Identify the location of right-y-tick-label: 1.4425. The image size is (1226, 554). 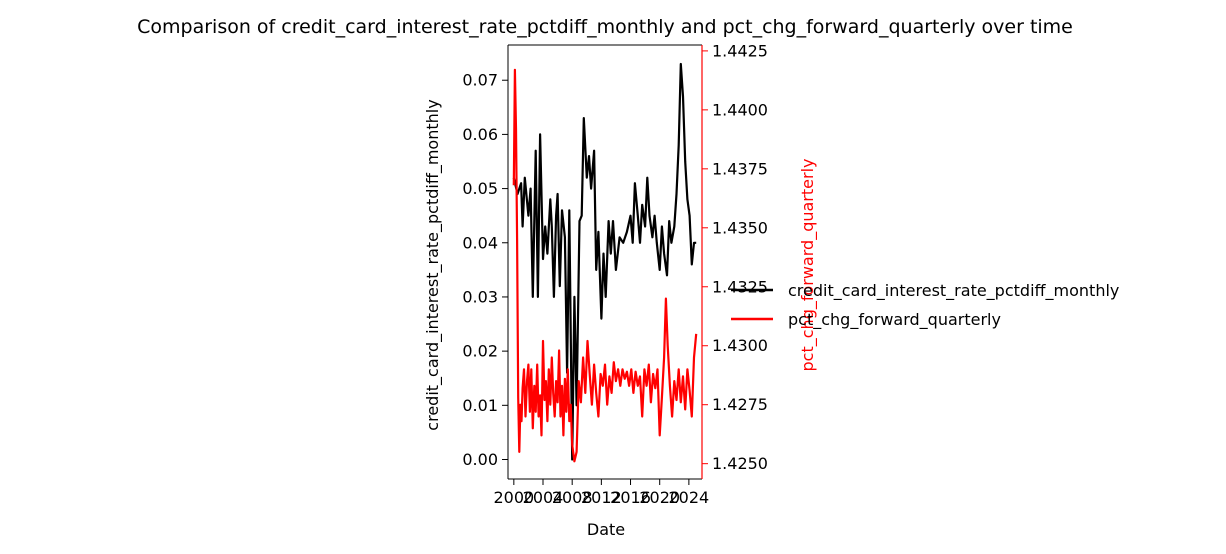
(740, 50).